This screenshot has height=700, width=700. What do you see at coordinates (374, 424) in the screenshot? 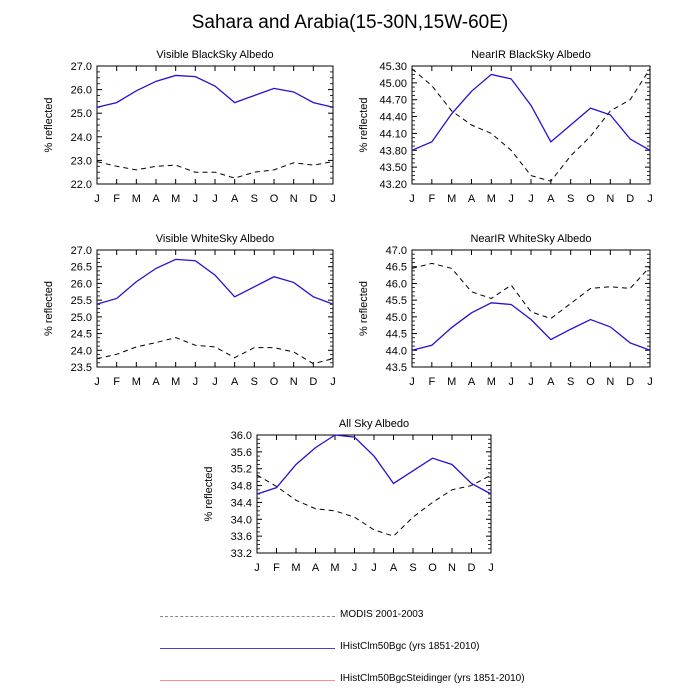
I see `chart-title: All Sky Albedo` at bounding box center [374, 424].